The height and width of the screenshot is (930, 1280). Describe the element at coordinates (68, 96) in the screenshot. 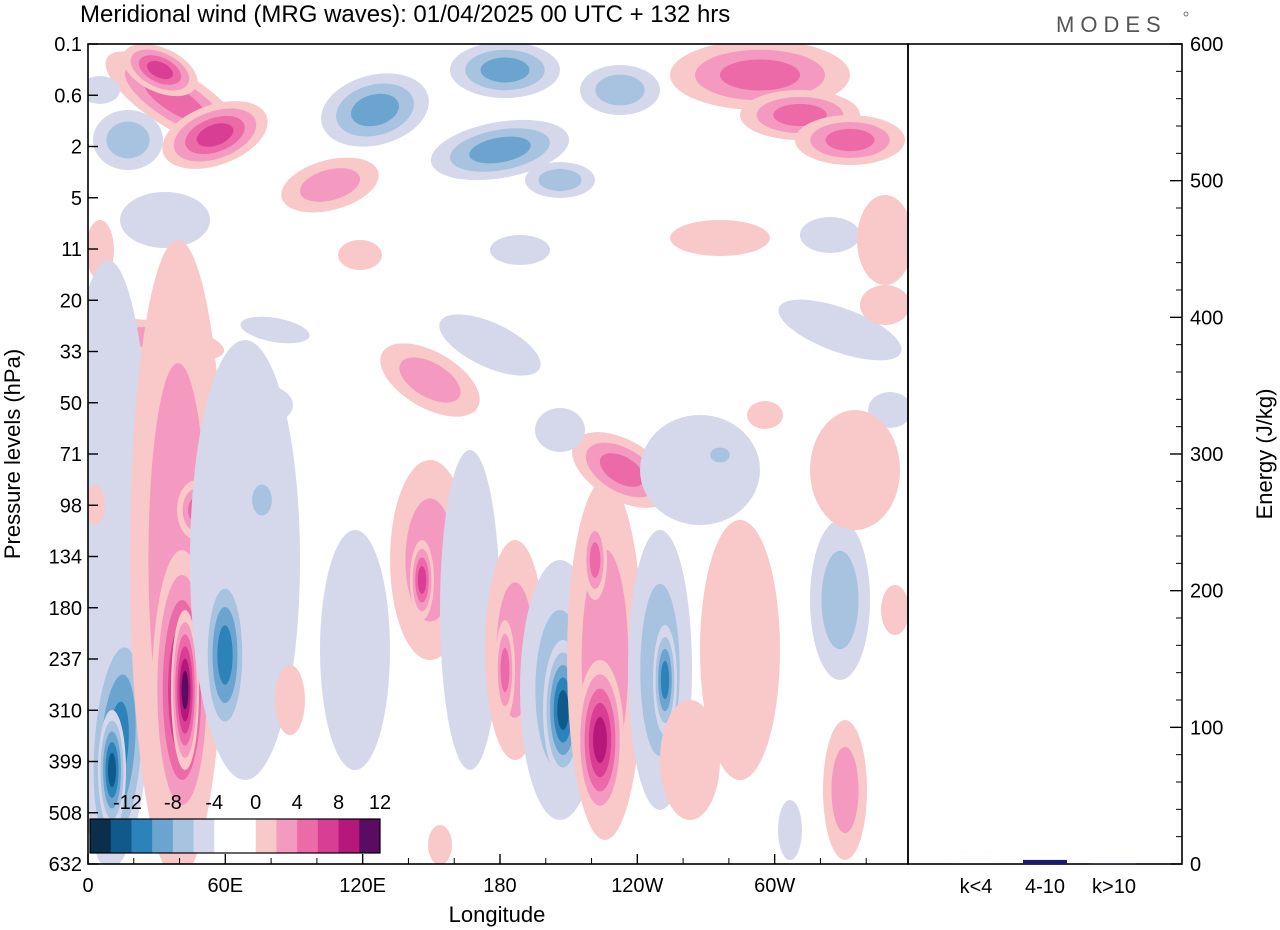

I see `pressure-tick-label: 0.6` at that location.